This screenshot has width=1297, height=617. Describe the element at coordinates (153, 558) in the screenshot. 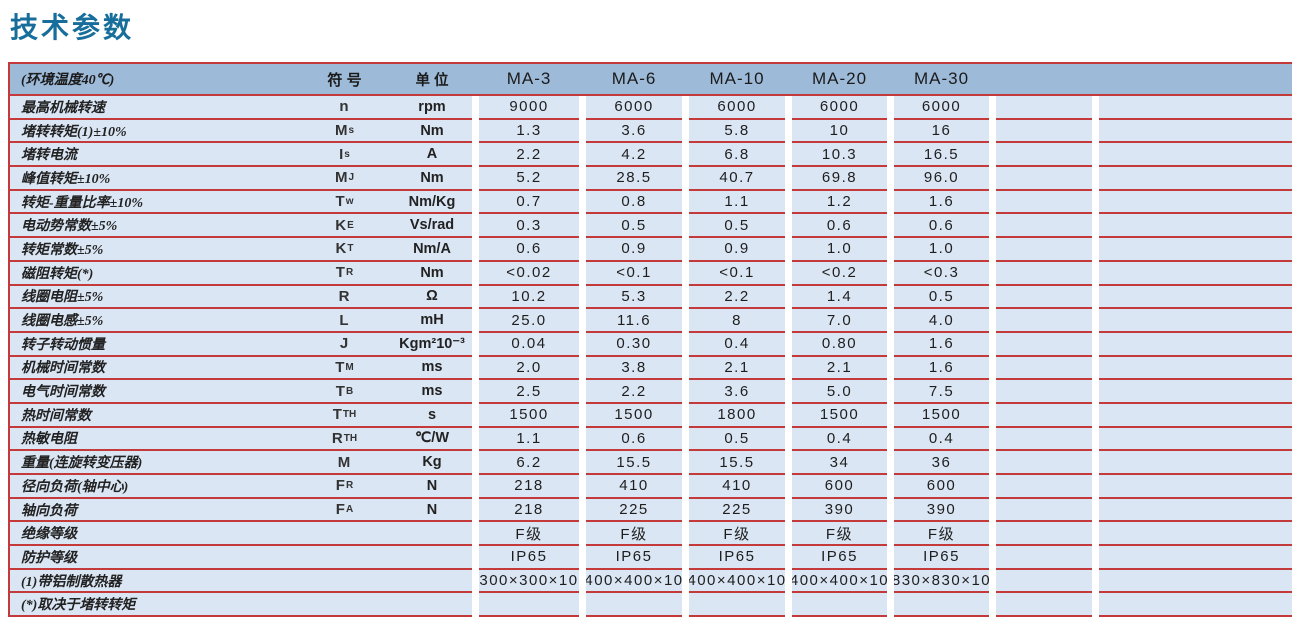

I see `param-label: 防护等级` at that location.